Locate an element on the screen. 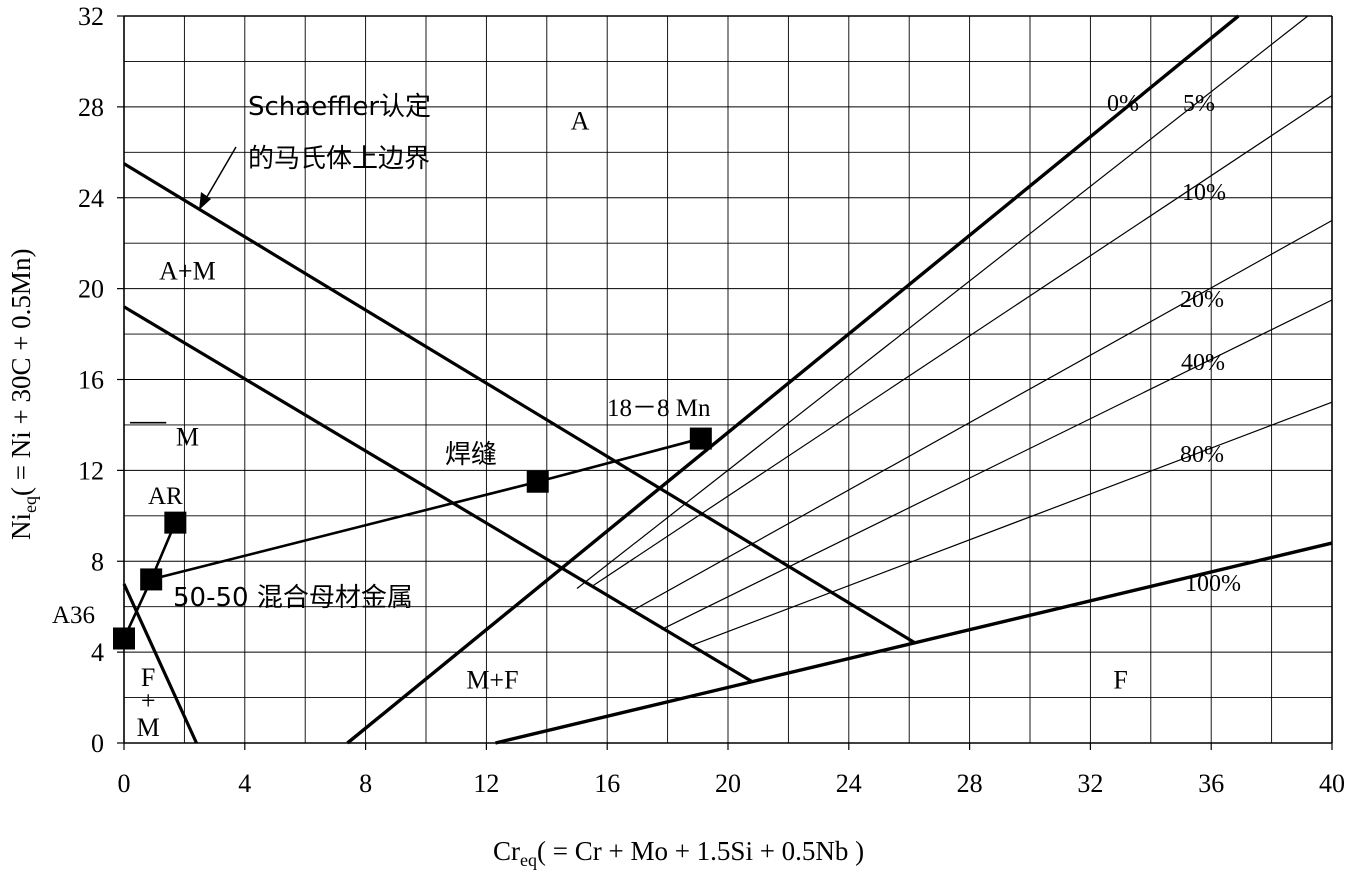 The width and height of the screenshot is (1345, 871). x-tick-label: 28 is located at coordinates (970, 783).